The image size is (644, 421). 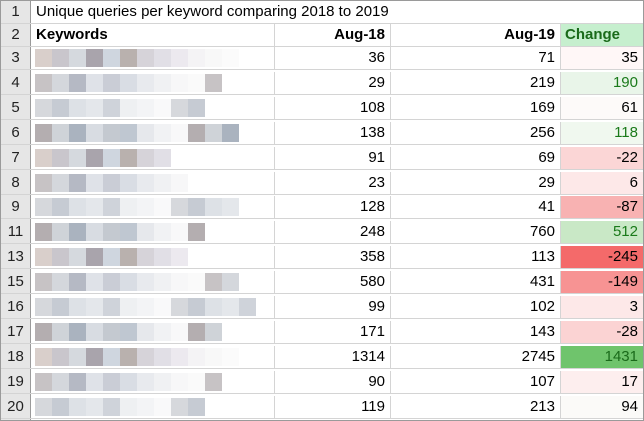 I want to click on aug18-value: 358, so click(x=333, y=257).